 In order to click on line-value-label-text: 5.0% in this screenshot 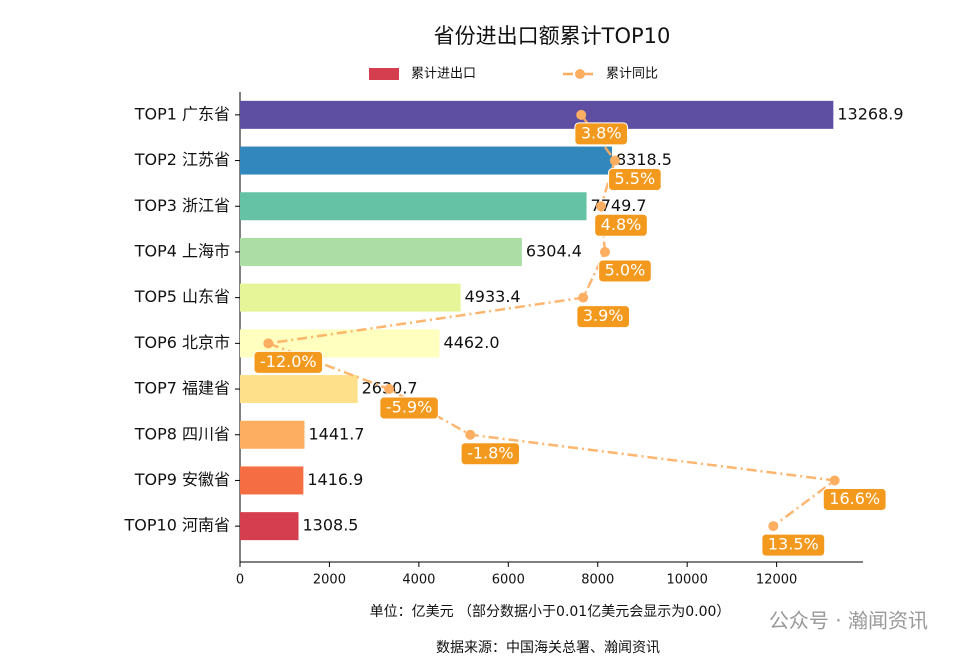, I will do `click(625, 269)`.